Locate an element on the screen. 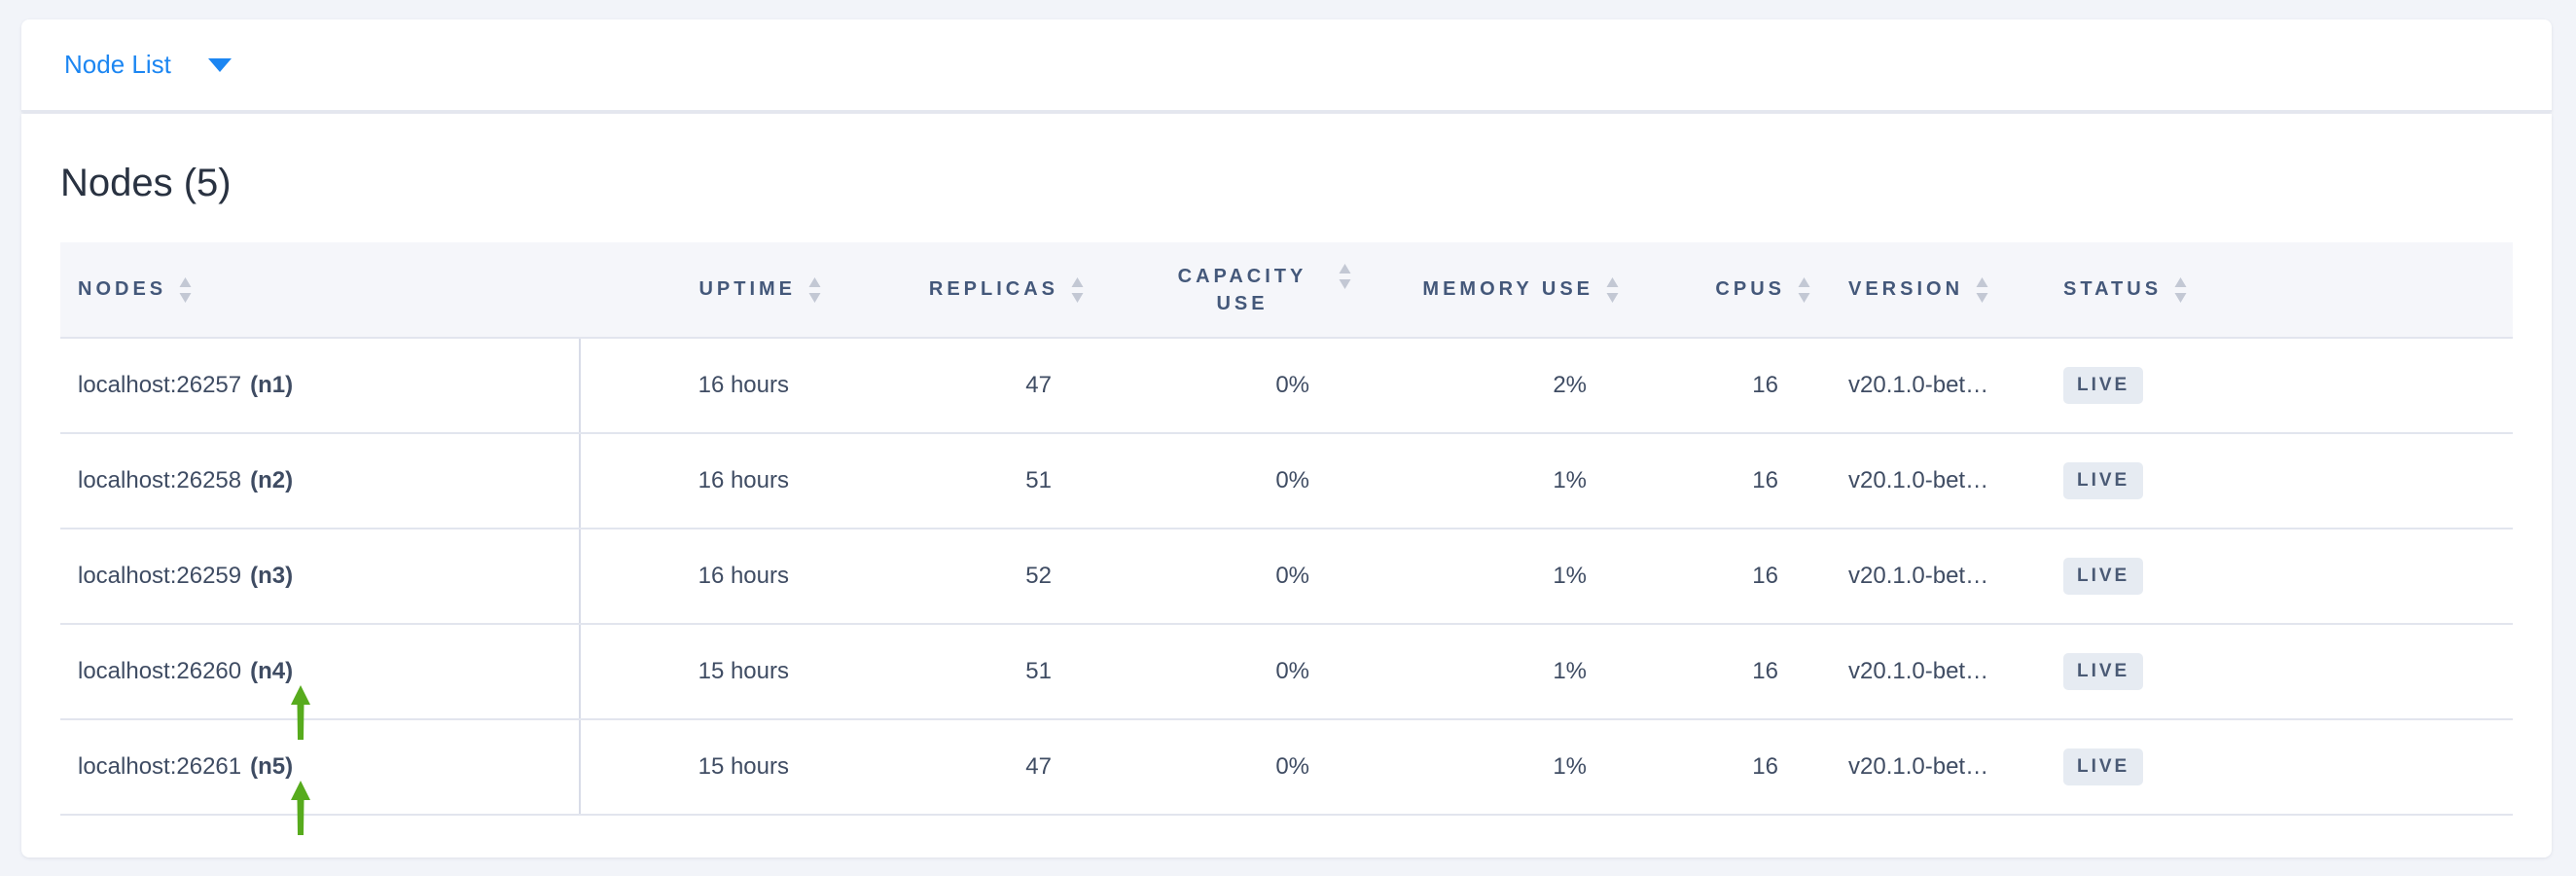 The width and height of the screenshot is (2576, 876). node-list-dropdown: Node List is located at coordinates (148, 65).